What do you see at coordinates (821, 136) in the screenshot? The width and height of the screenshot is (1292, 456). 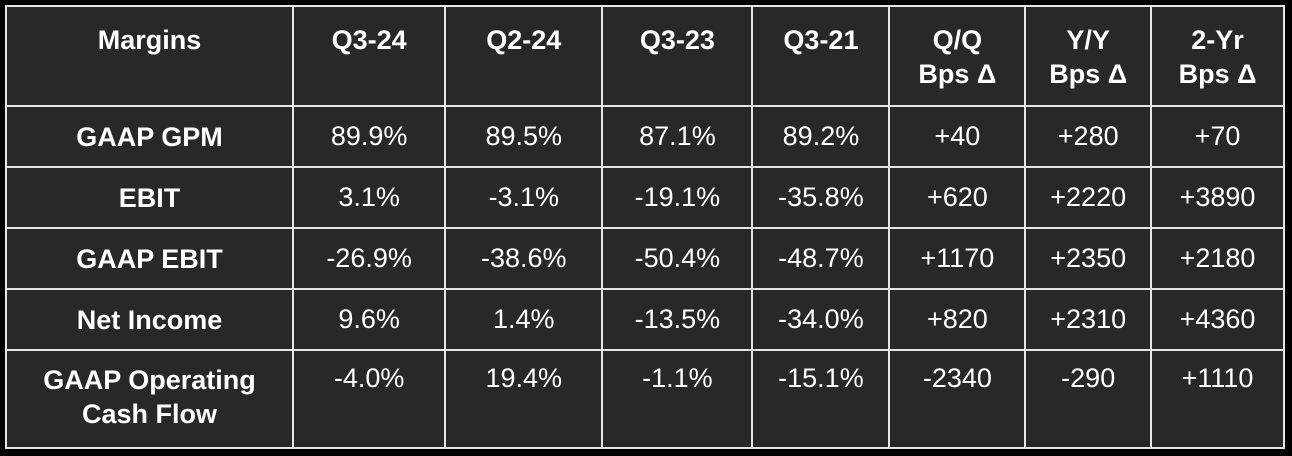 I see `table-cell: 89.2%` at bounding box center [821, 136].